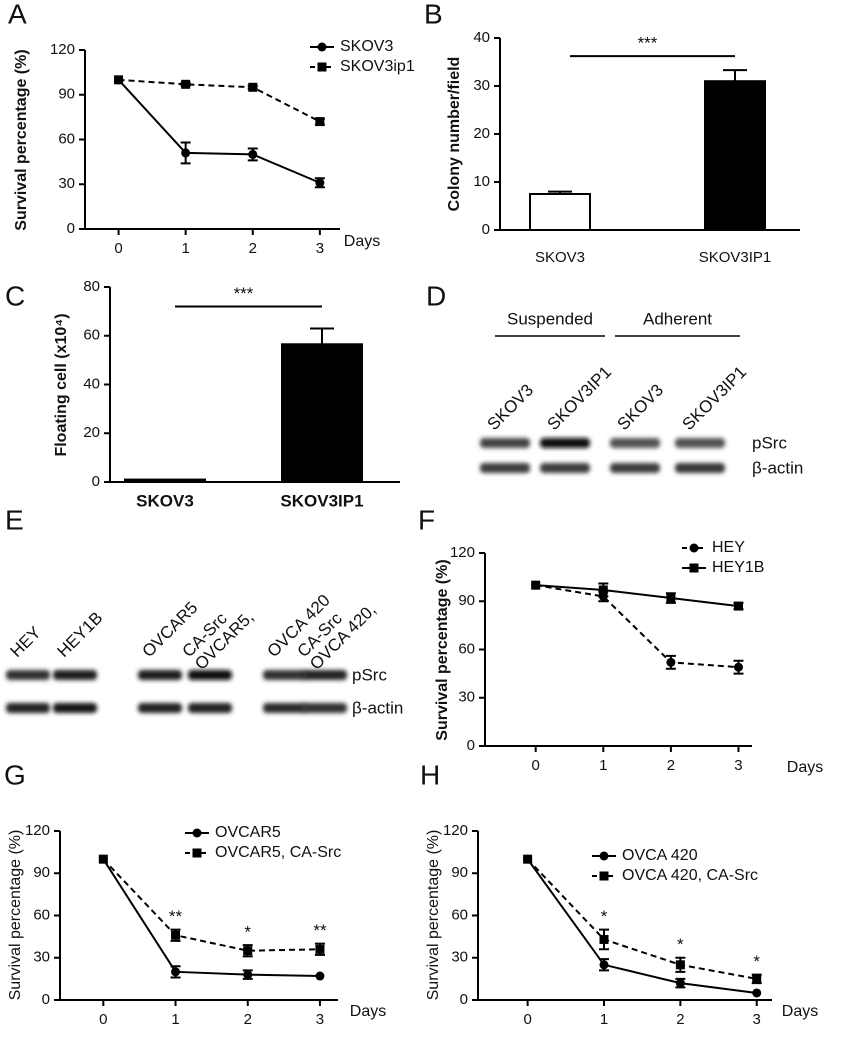 The width and height of the screenshot is (845, 1050). What do you see at coordinates (603, 765) in the screenshot?
I see `x-tick-label: 1` at bounding box center [603, 765].